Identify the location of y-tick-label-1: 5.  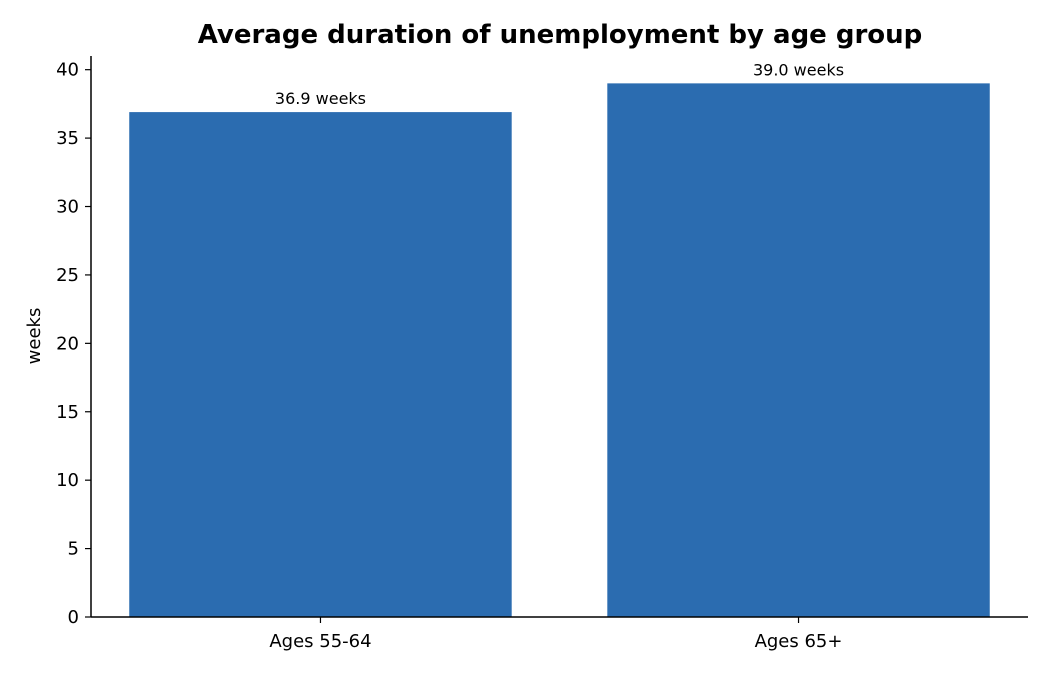
(73, 549).